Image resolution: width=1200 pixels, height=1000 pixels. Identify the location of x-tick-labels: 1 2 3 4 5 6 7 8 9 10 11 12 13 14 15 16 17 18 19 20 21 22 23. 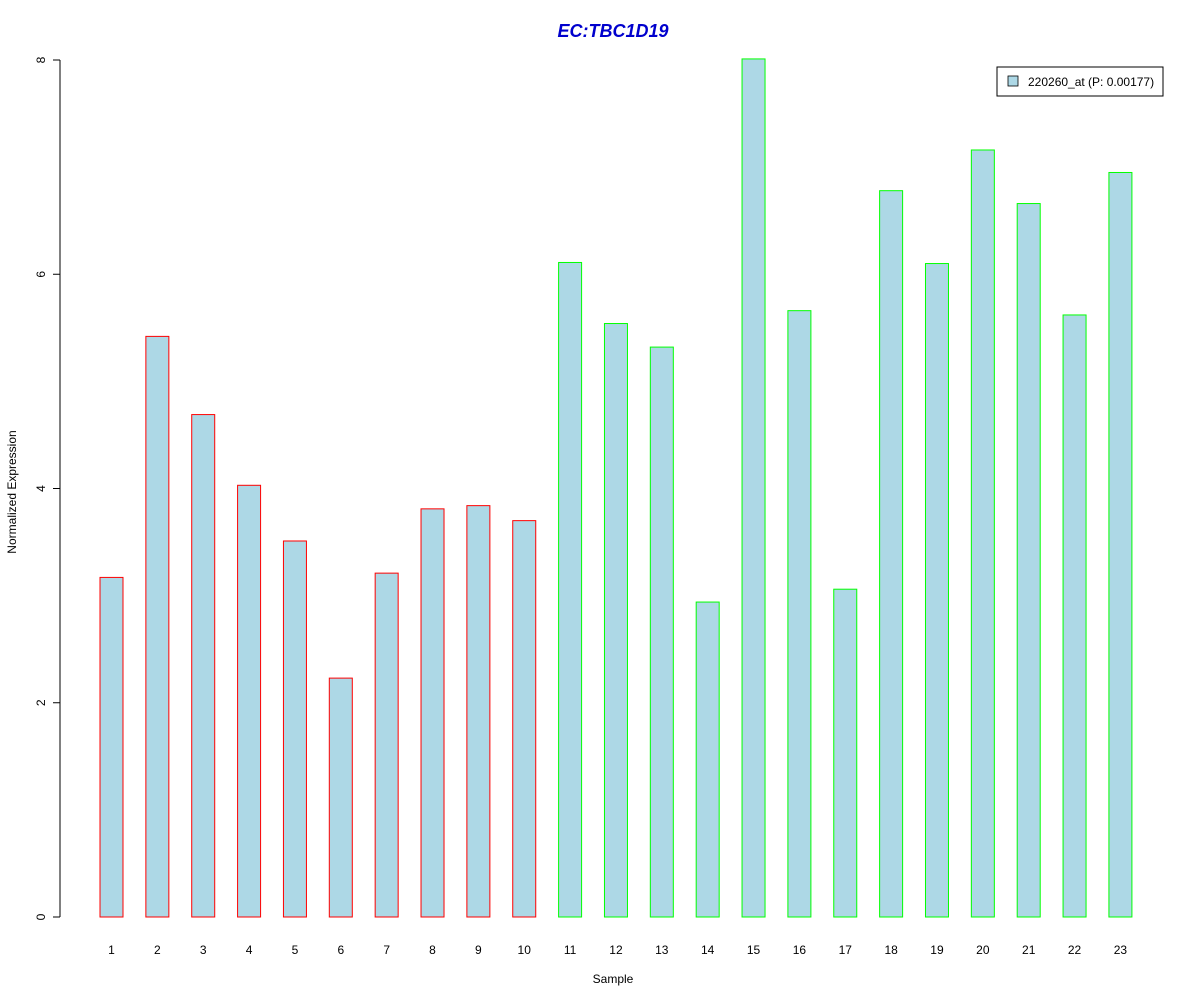
(617, 950).